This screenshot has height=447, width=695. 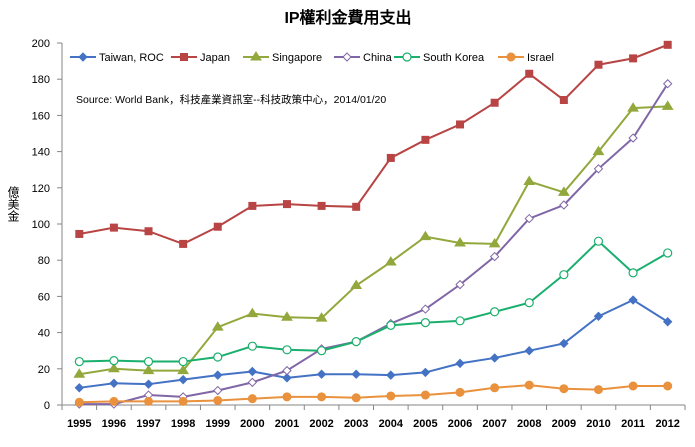 I want to click on x-tick-label: 1998, so click(x=183, y=424).